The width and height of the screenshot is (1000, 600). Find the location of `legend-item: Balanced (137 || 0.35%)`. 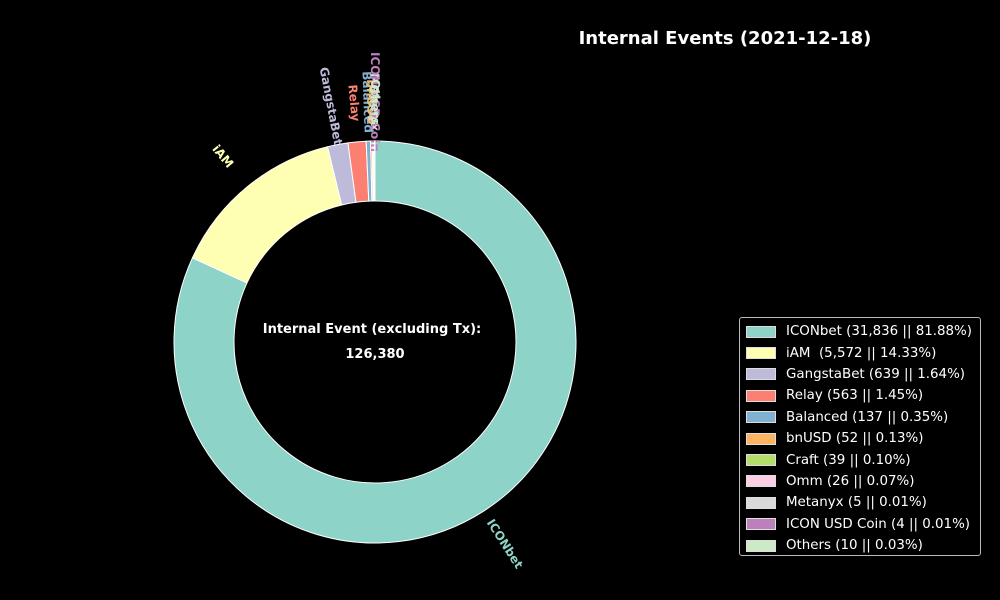

legend-item: Balanced (137 || 0.35%) is located at coordinates (860, 417).